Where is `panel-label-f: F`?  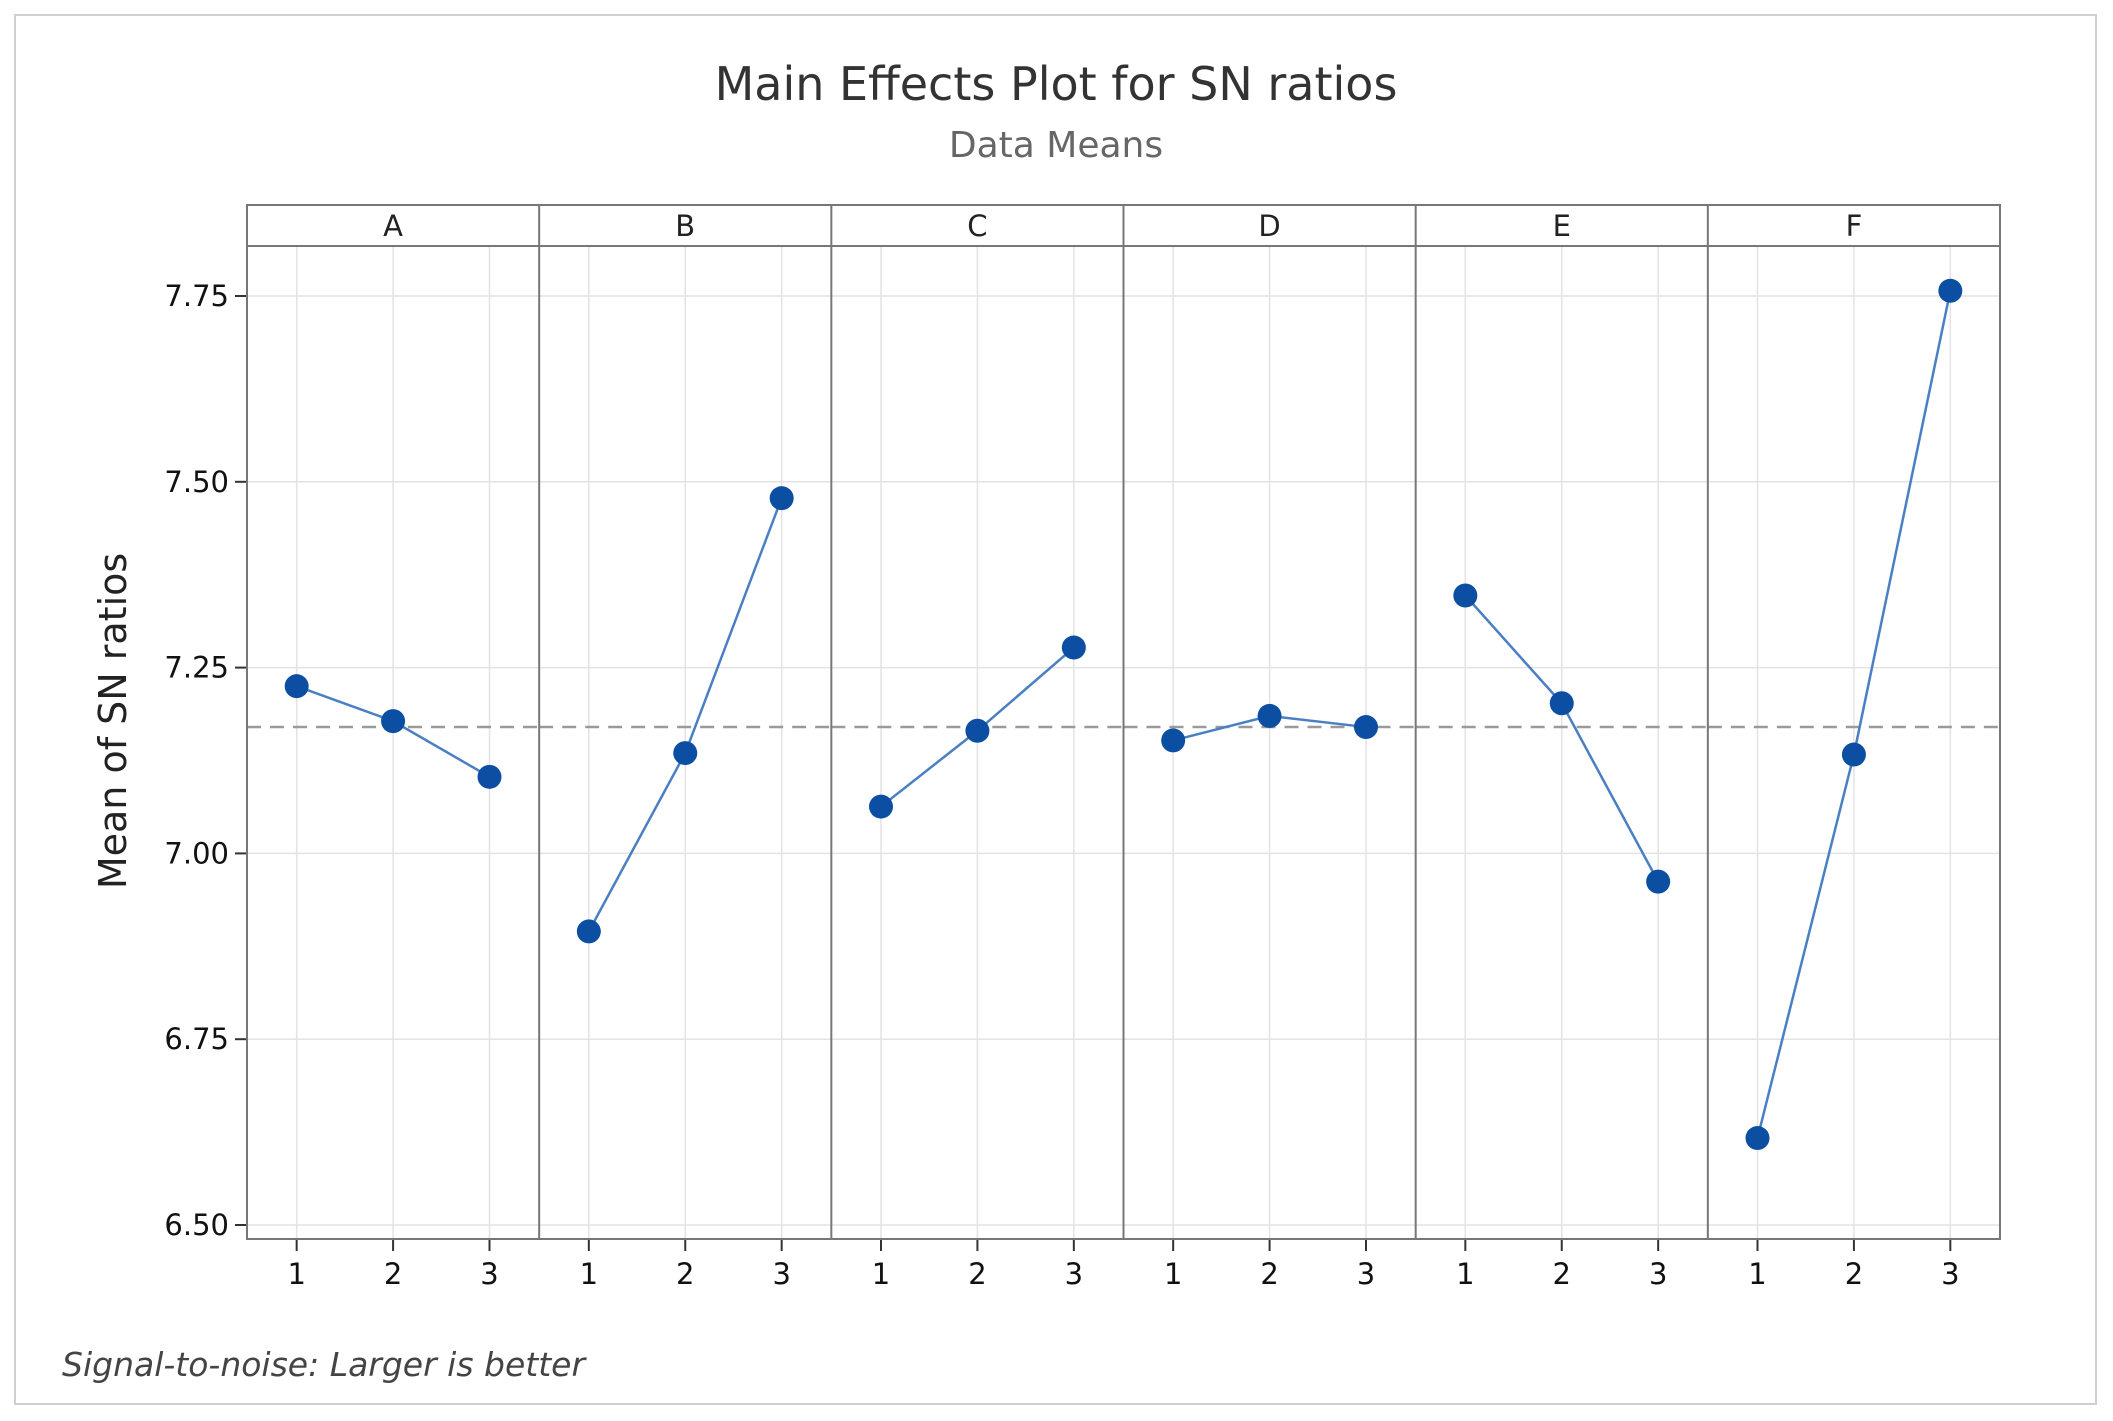 panel-label-f: F is located at coordinates (1854, 226).